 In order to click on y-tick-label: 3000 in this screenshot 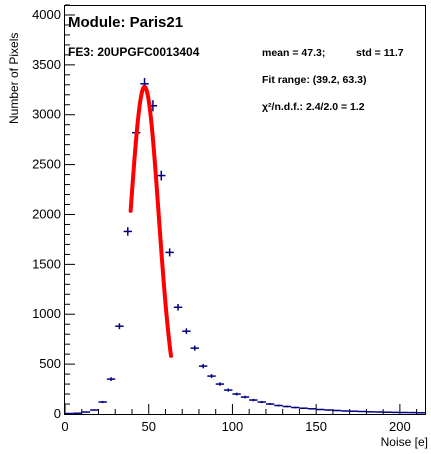, I will do `click(46, 114)`.